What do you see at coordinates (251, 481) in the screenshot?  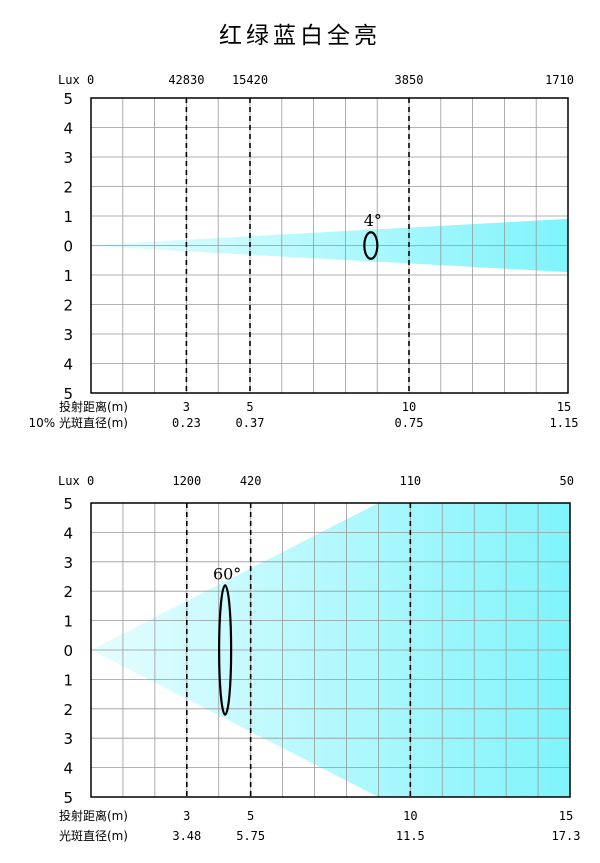 I see `lux-tick-label: 420` at bounding box center [251, 481].